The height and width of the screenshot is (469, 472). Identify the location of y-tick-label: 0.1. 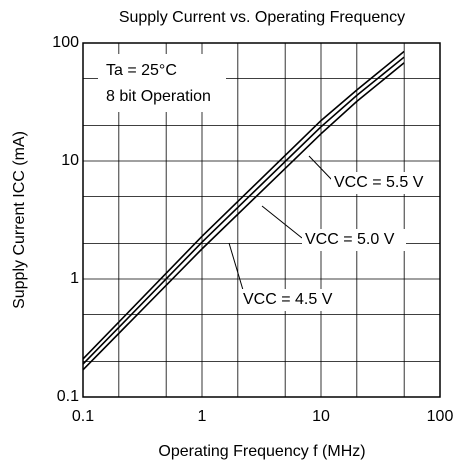
(68, 396).